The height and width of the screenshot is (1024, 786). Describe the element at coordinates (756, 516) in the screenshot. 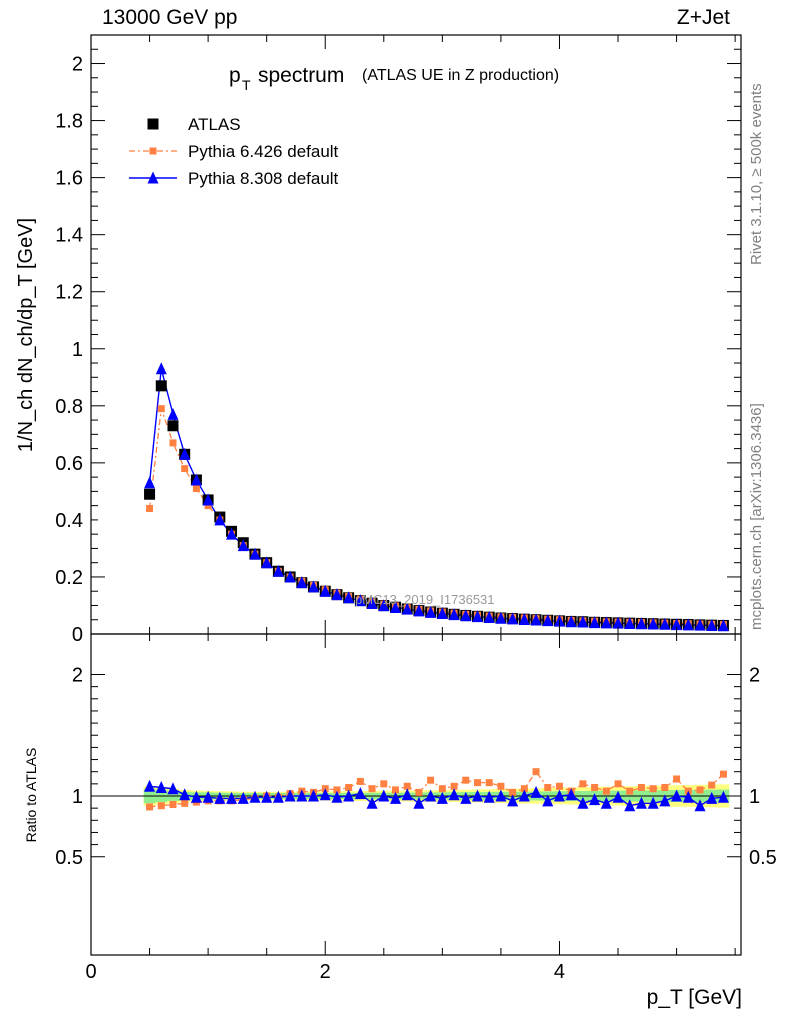

I see `mcplots-label: mcplots.cern.ch [arXiv:1306.3436]` at that location.